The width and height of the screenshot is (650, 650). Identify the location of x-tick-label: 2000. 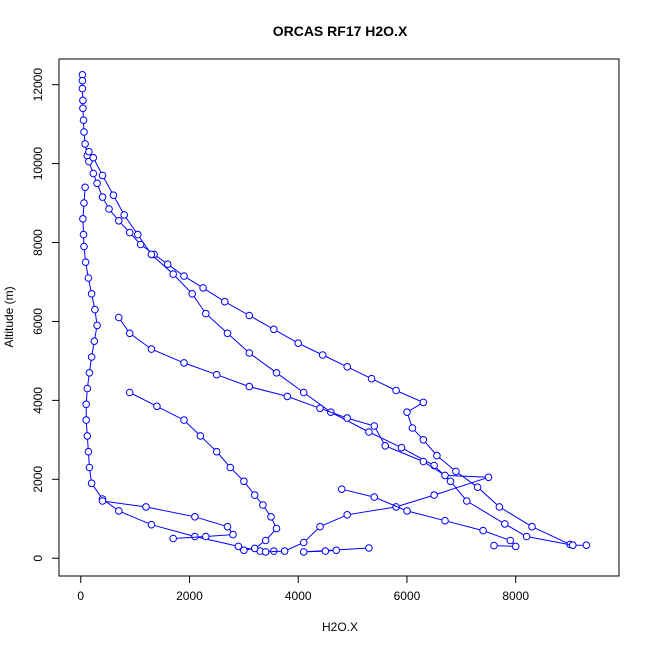
(189, 596).